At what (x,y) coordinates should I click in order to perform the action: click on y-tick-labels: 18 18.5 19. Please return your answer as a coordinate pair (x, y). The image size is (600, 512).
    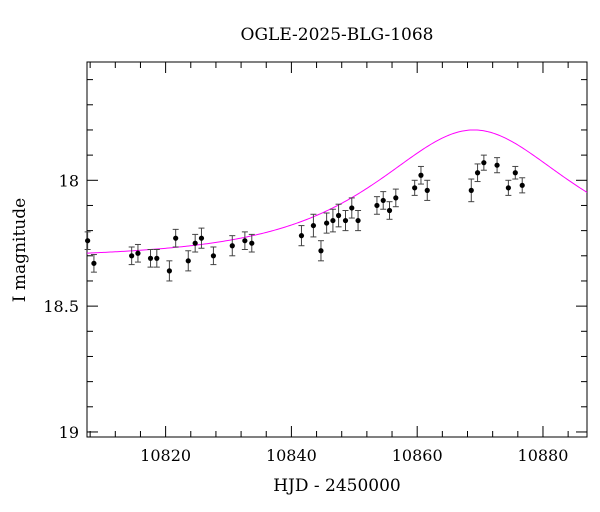
    Looking at the image, I should click on (61, 306).